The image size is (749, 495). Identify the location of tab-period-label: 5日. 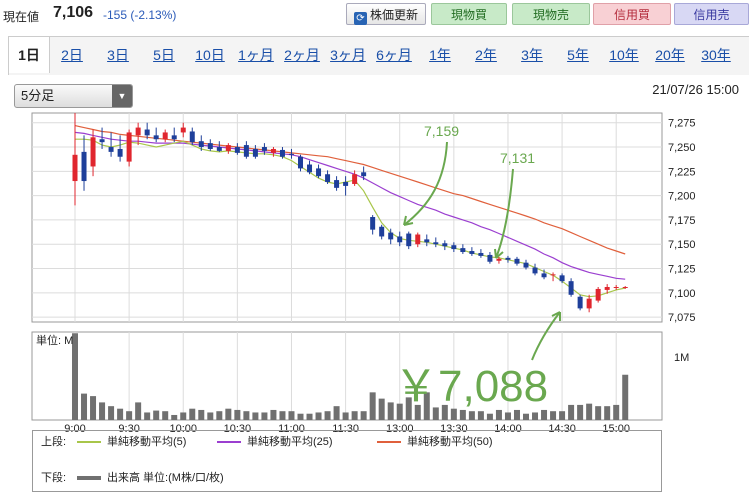
(164, 55).